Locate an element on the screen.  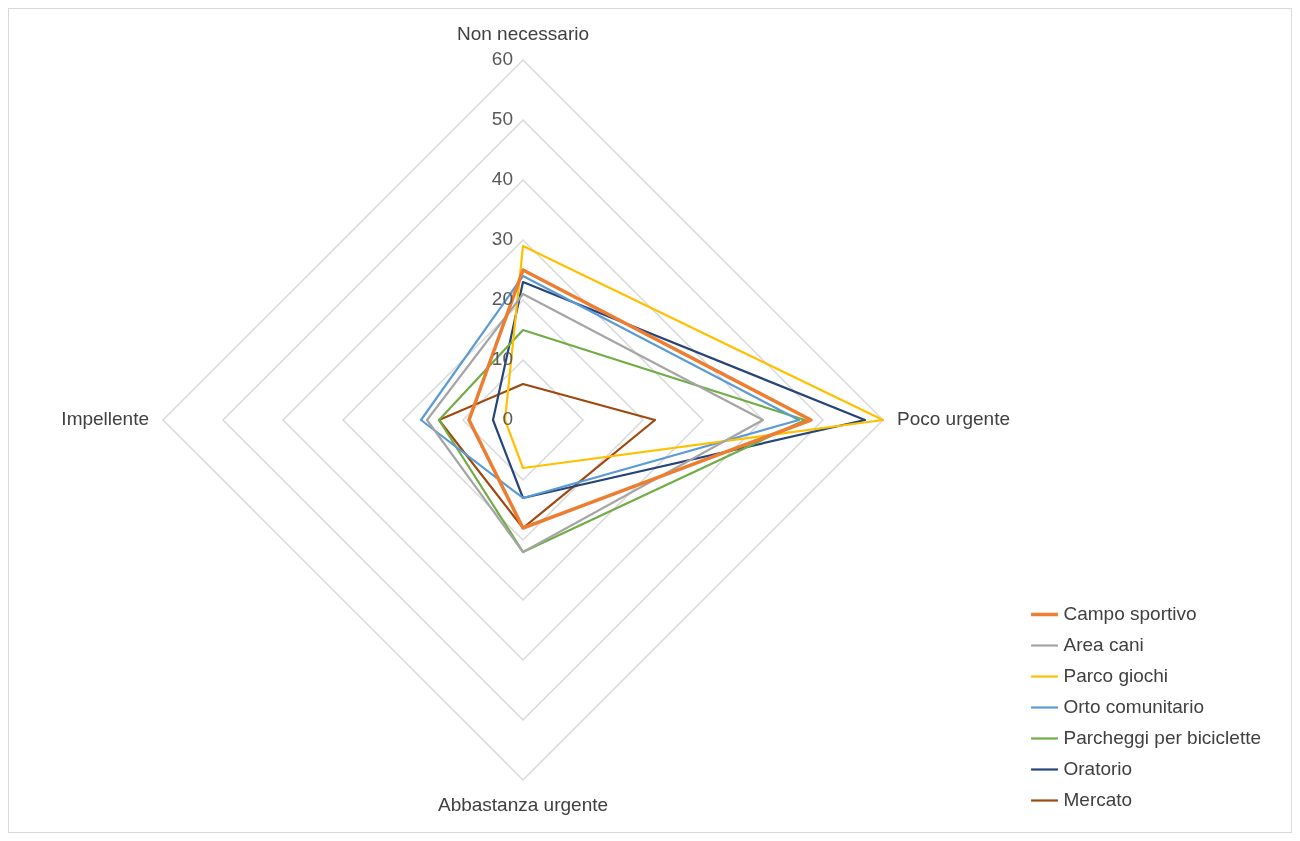
y-tick-label: 60 is located at coordinates (502, 59).